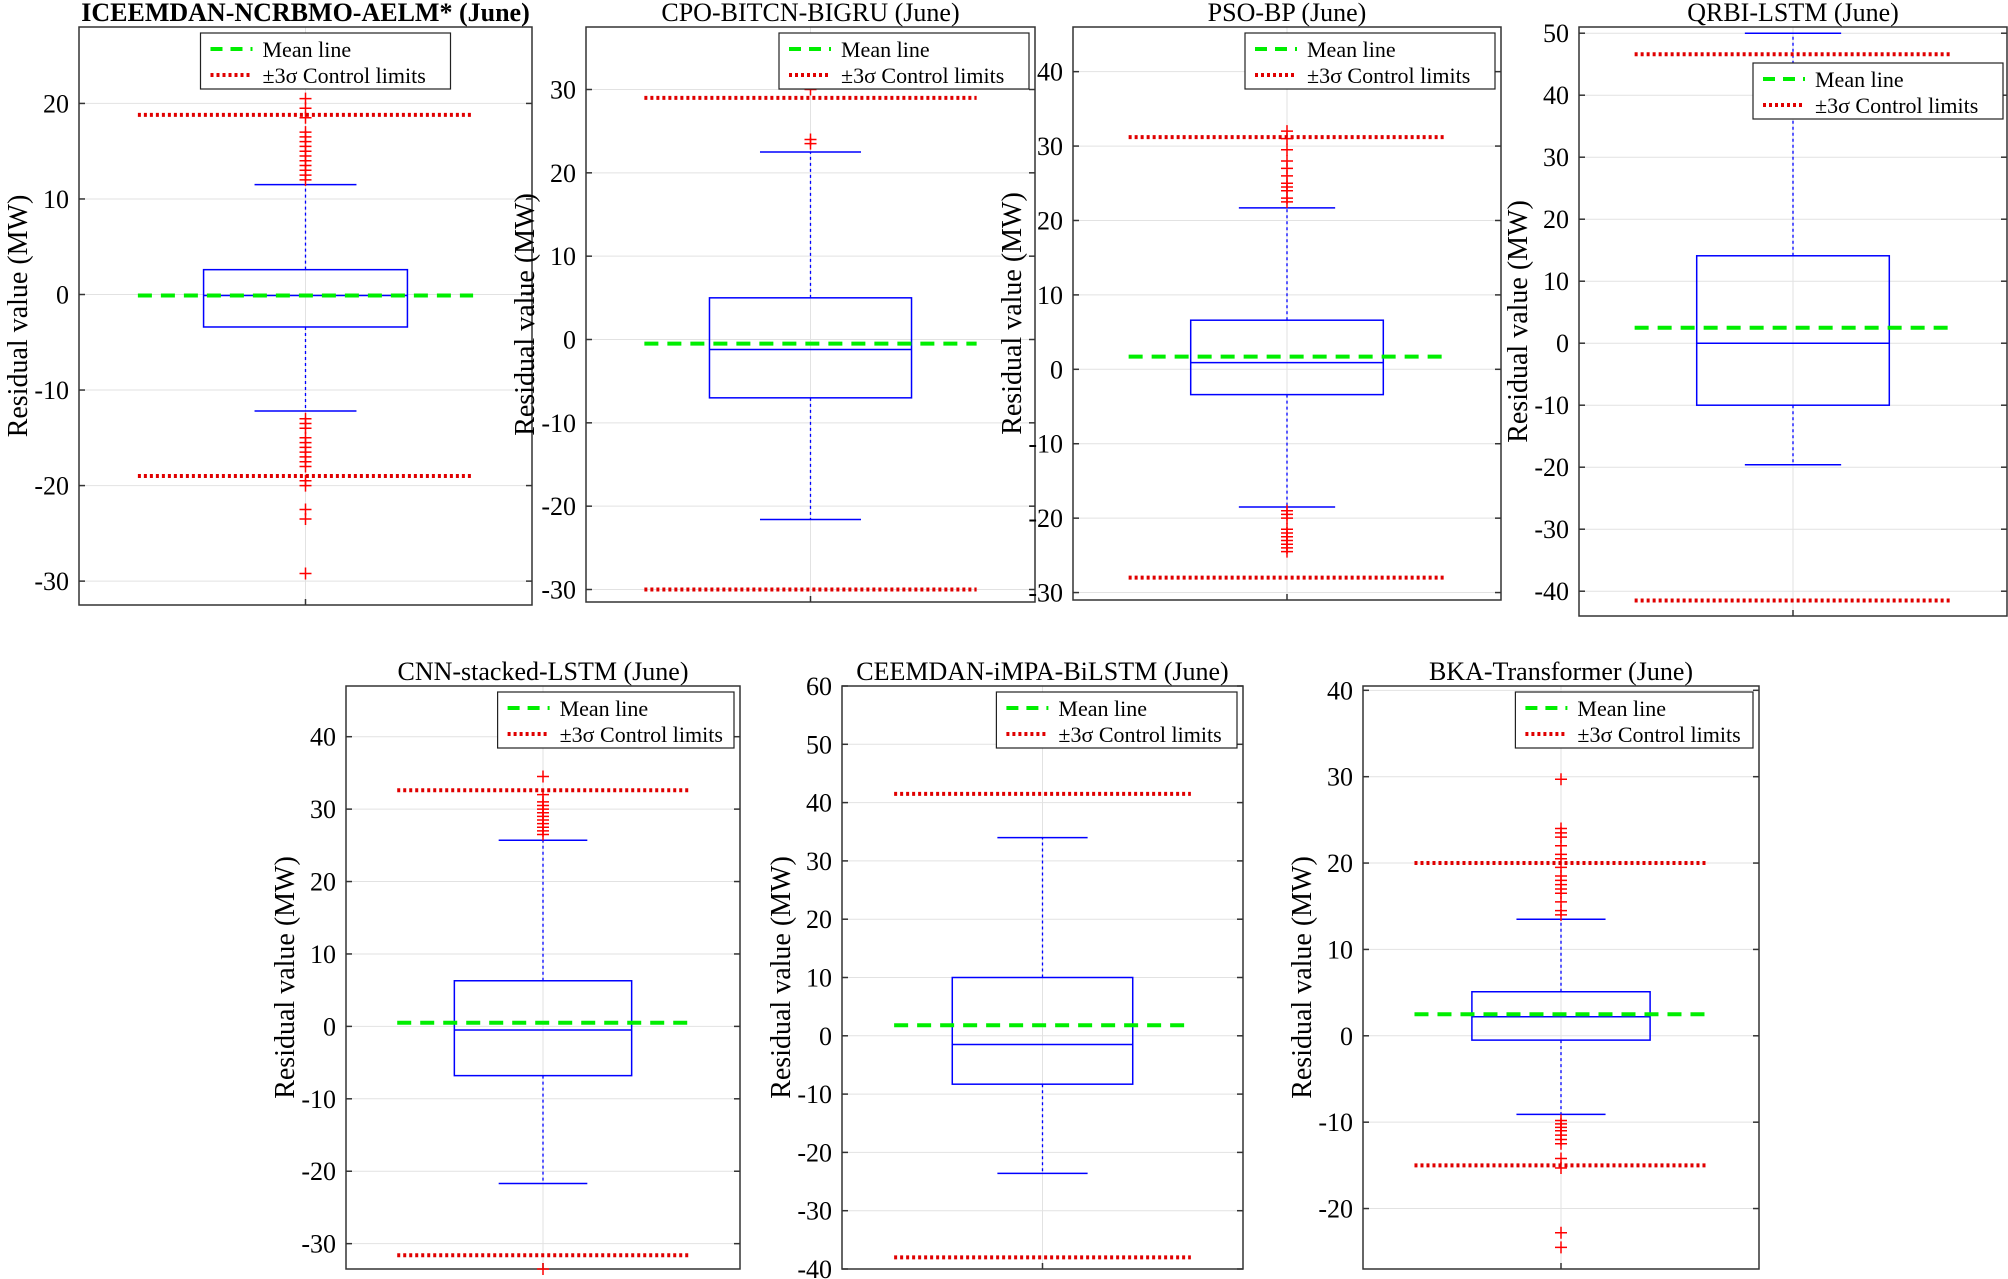 The image size is (2008, 1279). I want to click on chart-title: CEEMDAN-iMPA-BiLSTM (June), so click(1042, 671).